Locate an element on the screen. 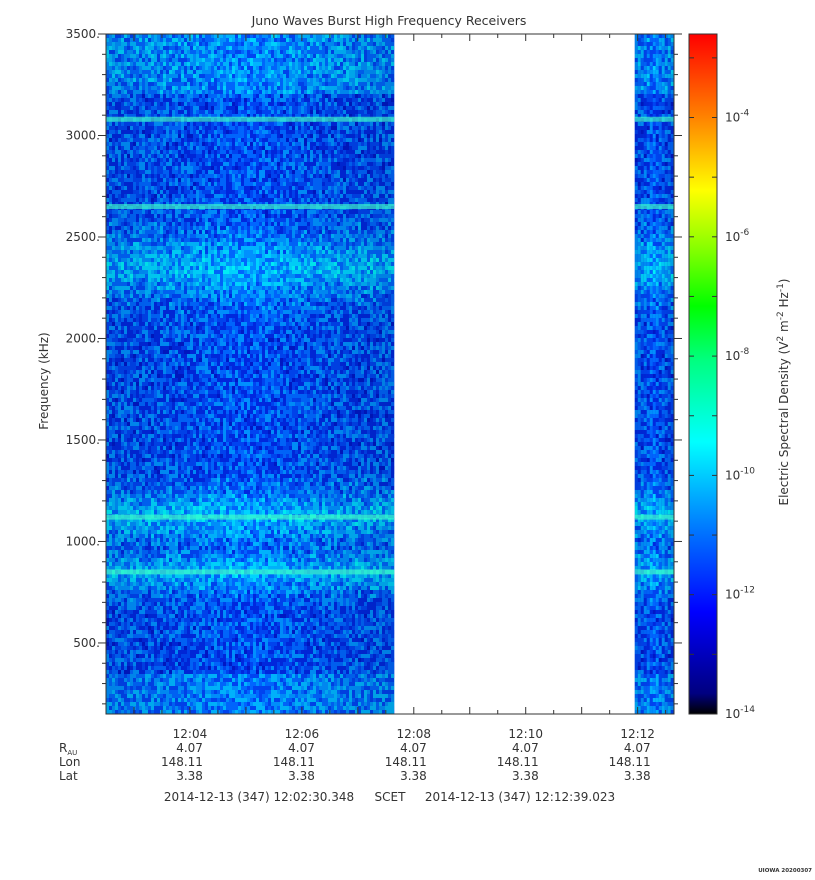 The height and width of the screenshot is (880, 815). colorbar-gradient is located at coordinates (703, 374).